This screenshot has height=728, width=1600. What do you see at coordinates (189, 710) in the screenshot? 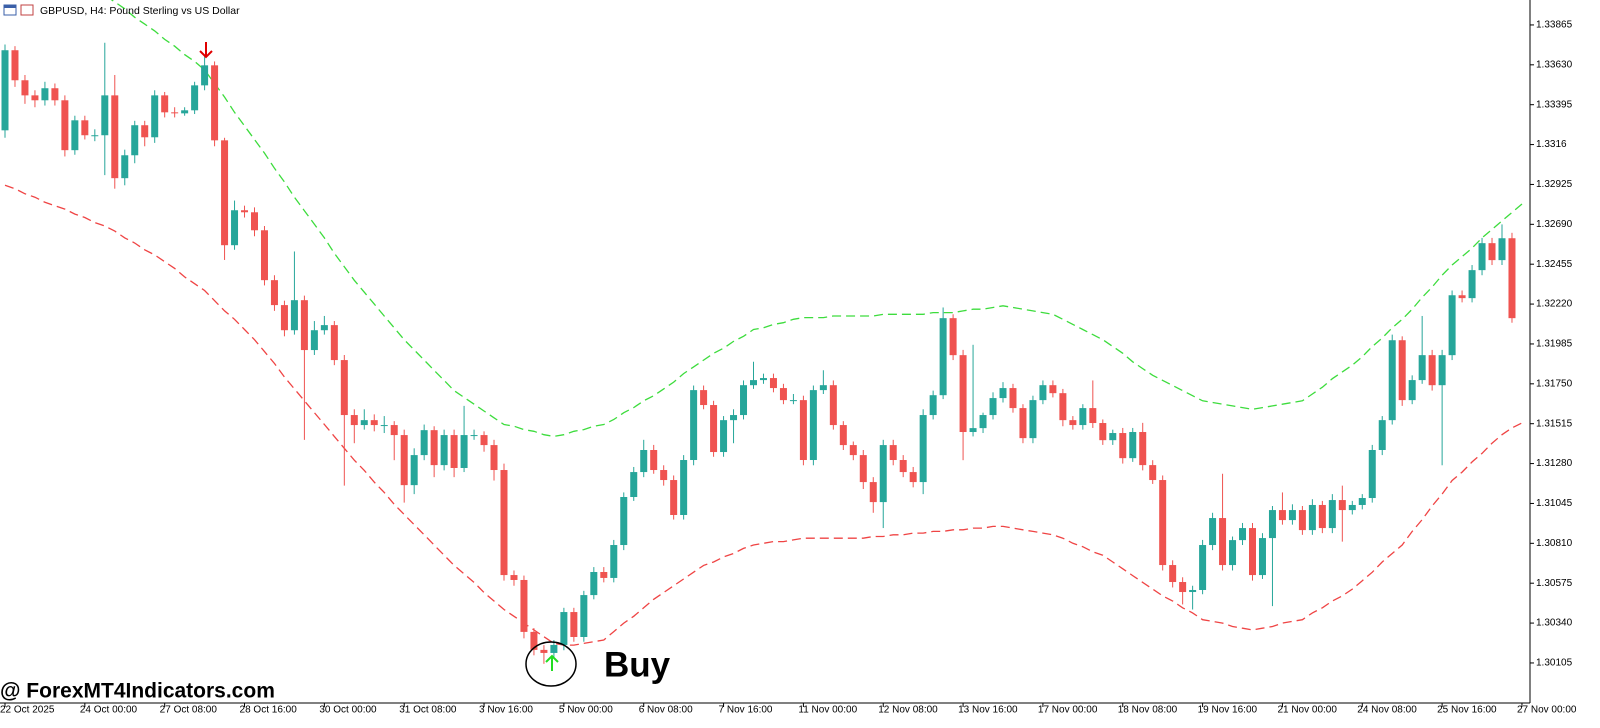
I see `x-tick-label: 27 Oct 08:00` at bounding box center [189, 710].